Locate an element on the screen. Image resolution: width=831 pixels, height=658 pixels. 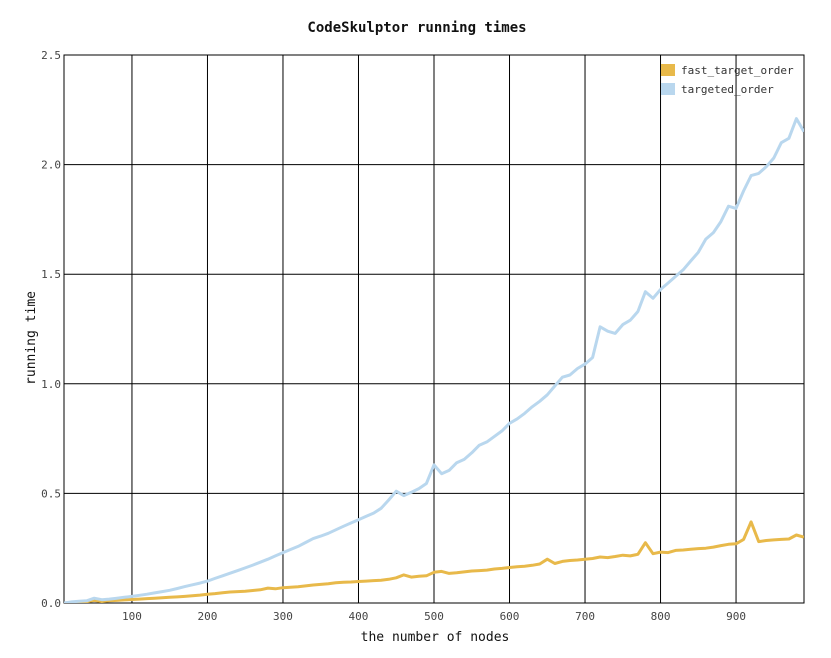
chart-title: CodeSkulptor running times is located at coordinates (416, 28).